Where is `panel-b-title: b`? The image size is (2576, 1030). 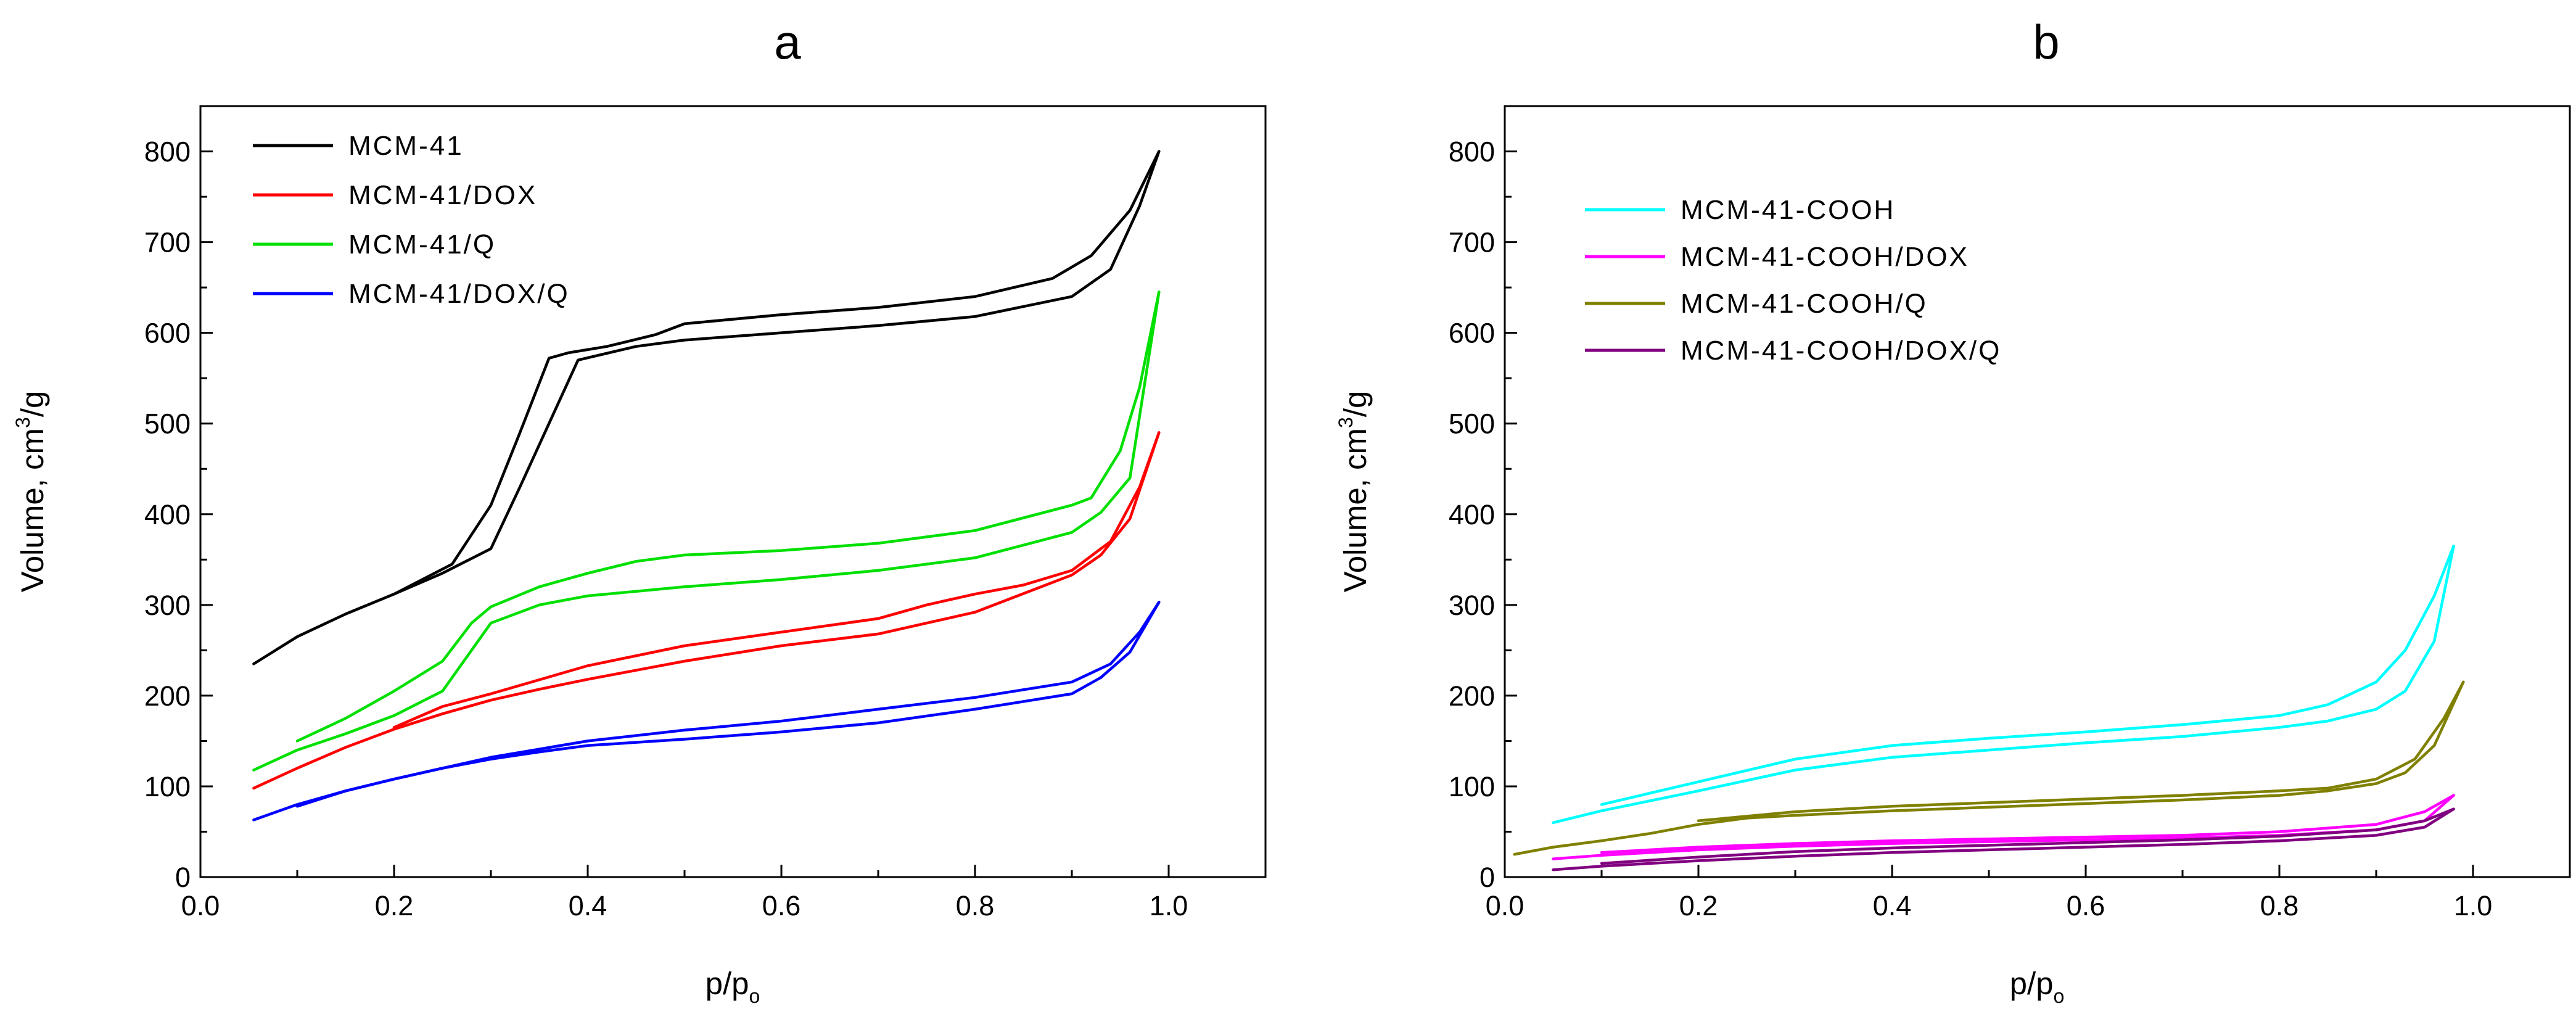
panel-b-title: b is located at coordinates (2046, 42).